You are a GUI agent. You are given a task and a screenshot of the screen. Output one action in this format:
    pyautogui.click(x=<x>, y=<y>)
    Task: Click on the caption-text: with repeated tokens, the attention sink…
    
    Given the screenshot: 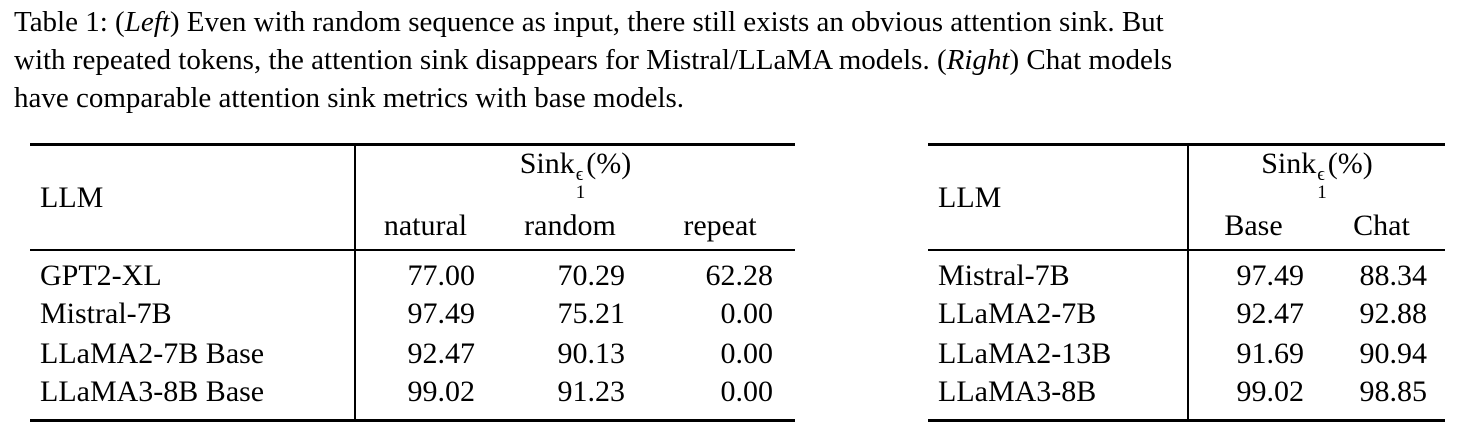 What is the action you would take?
    pyautogui.click(x=480, y=60)
    